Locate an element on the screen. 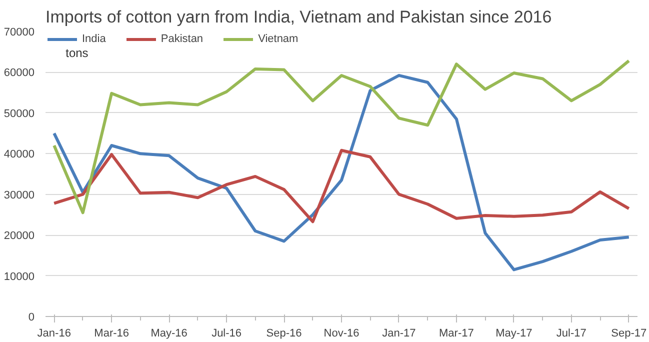  y-tick-label: 20000 is located at coordinates (19, 236).